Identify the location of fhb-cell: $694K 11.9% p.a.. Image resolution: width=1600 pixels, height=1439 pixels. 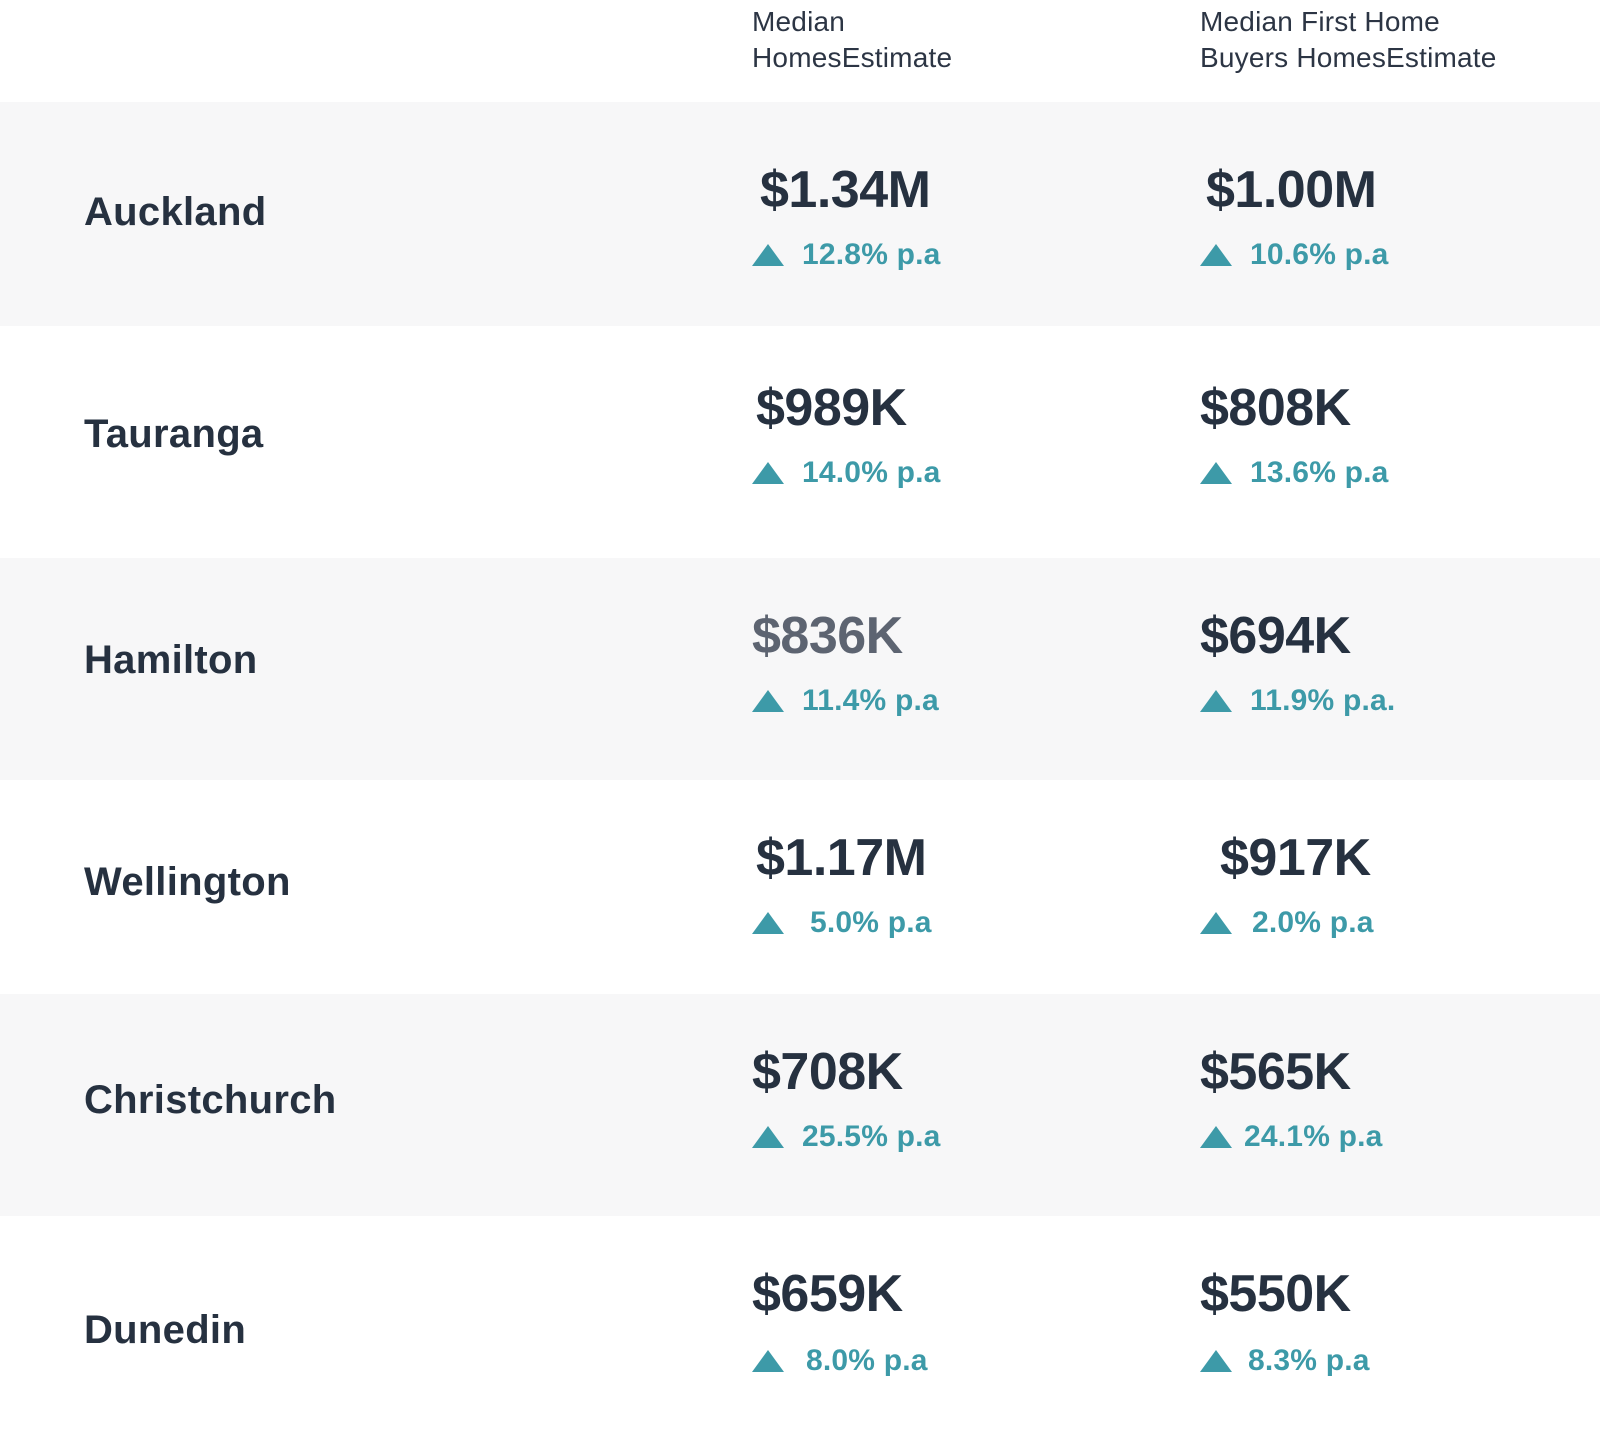
(1400, 669).